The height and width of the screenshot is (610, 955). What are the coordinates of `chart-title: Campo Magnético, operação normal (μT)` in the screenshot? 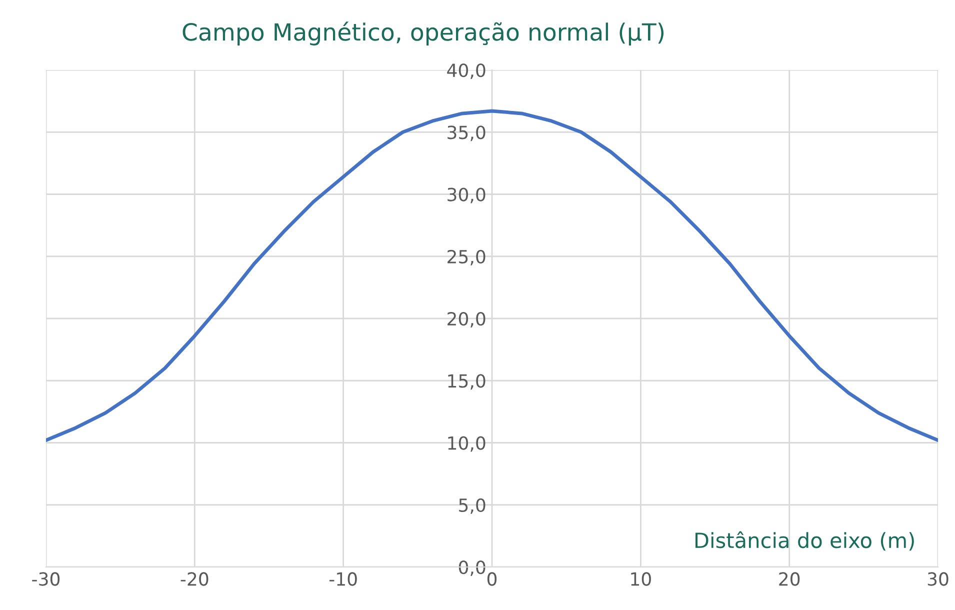 It's located at (423, 34).